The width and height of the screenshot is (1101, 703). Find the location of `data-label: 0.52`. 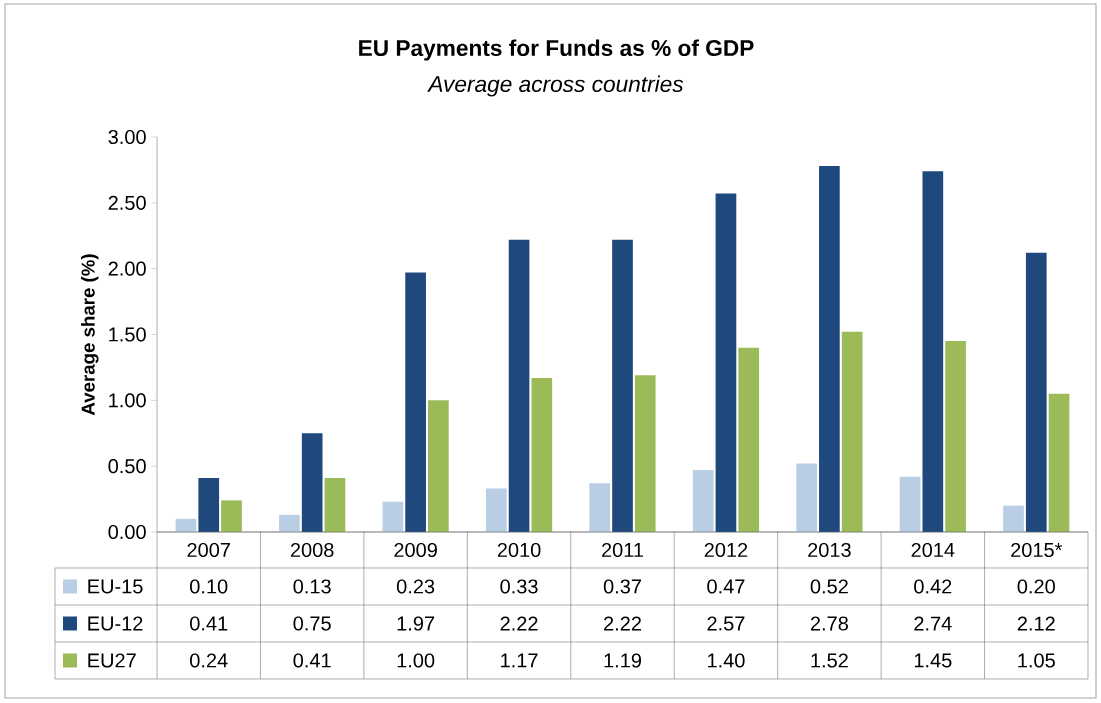

data-label: 0.52 is located at coordinates (829, 586).